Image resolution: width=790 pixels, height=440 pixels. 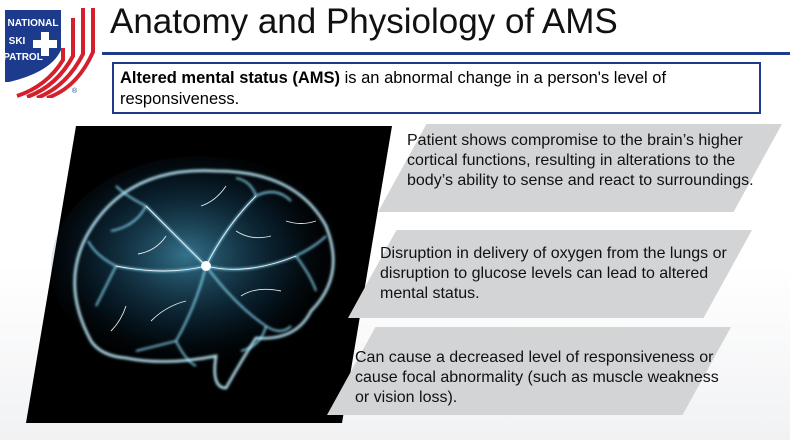 What do you see at coordinates (75, 91) in the screenshot?
I see `registered-mark: ®` at bounding box center [75, 91].